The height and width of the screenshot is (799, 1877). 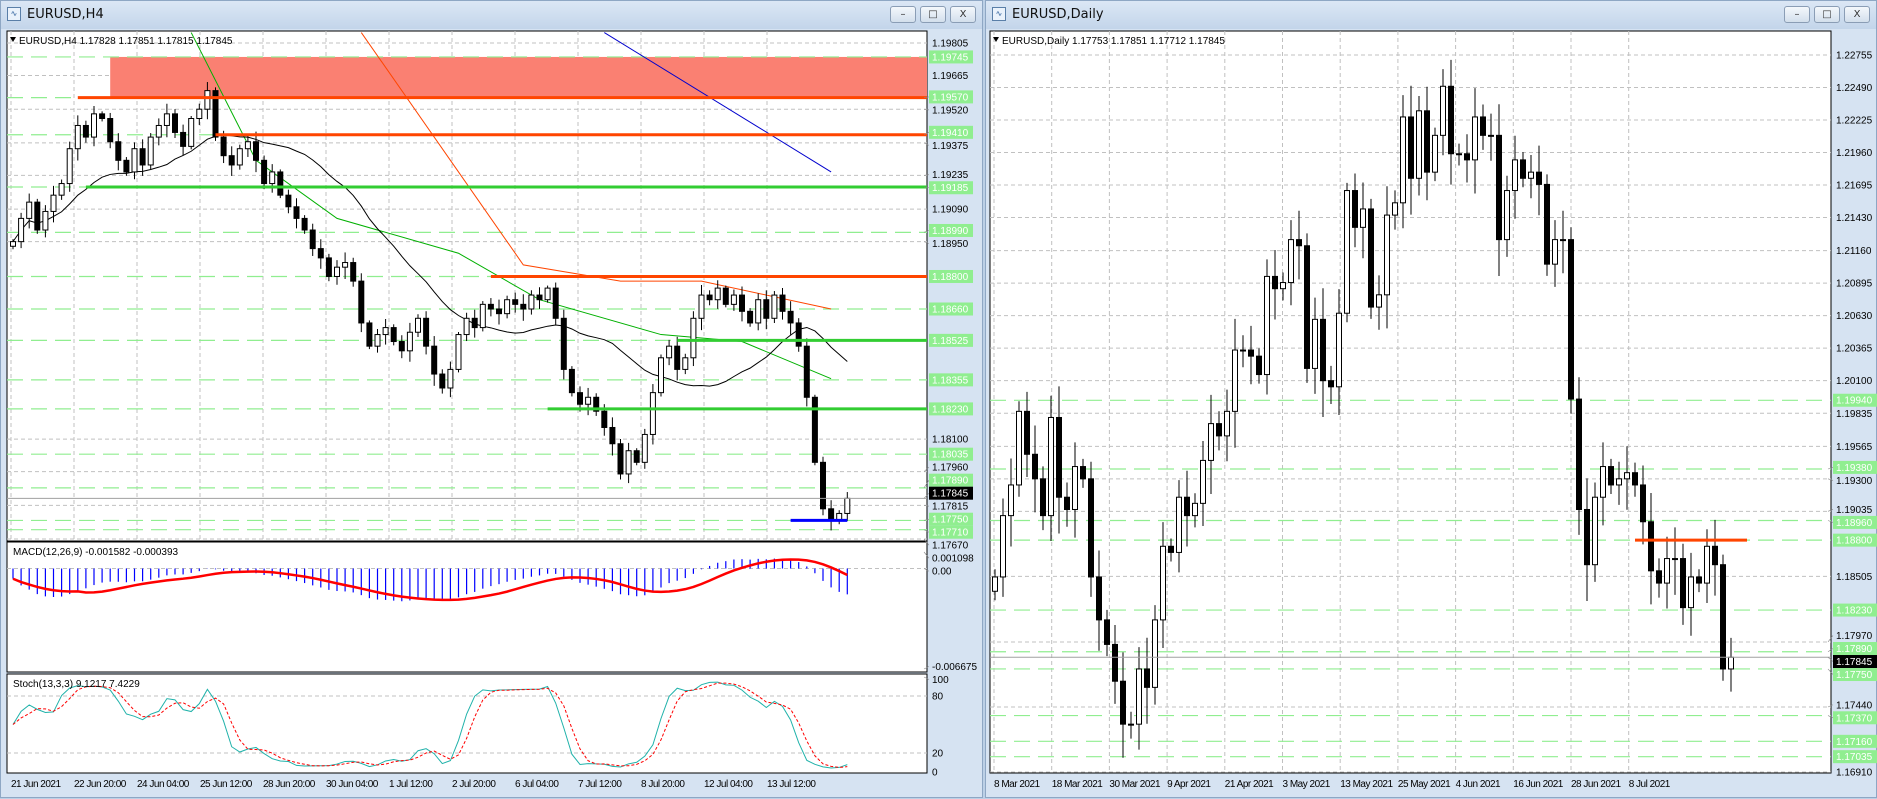 I want to click on price-axis-label: 1.19300, so click(x=1854, y=481).